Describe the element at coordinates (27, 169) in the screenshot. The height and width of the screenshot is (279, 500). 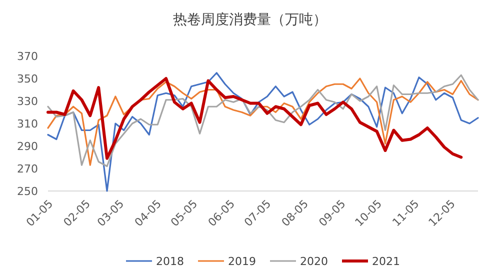
I see `y-tick-label: 270` at that location.